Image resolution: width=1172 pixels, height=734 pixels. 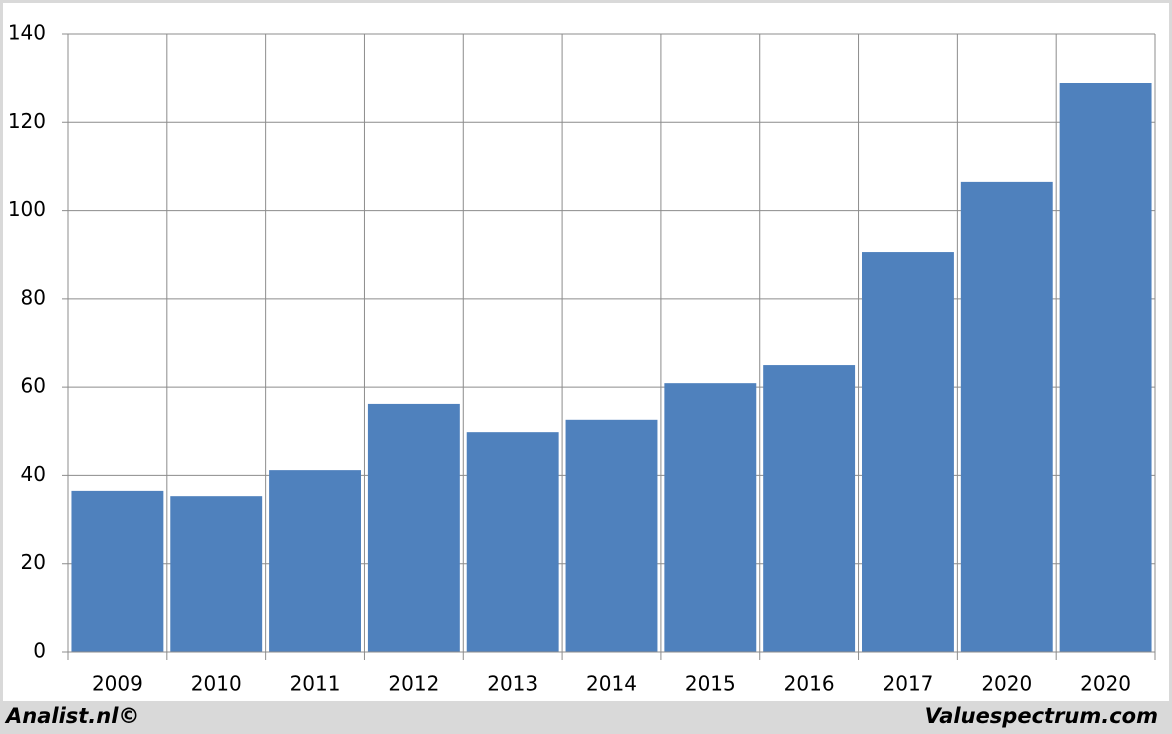 I want to click on x-tick-label: 2012, so click(x=413, y=684).